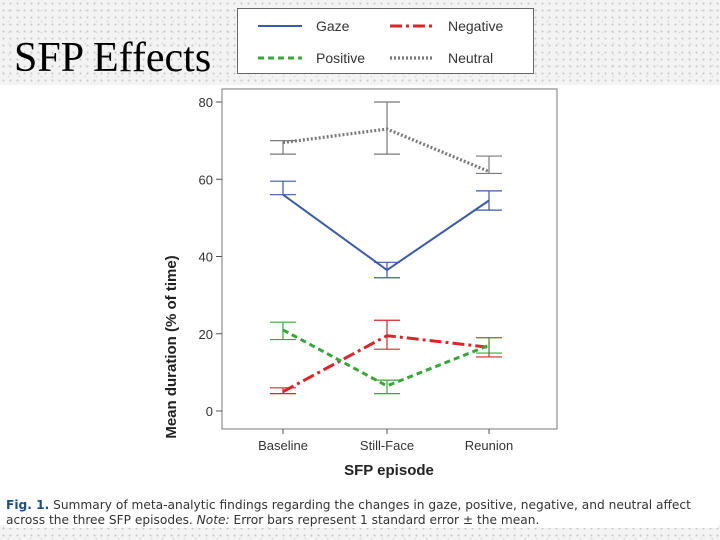 The width and height of the screenshot is (720, 540). Describe the element at coordinates (209, 411) in the screenshot. I see `y-tick-label: 0` at that location.